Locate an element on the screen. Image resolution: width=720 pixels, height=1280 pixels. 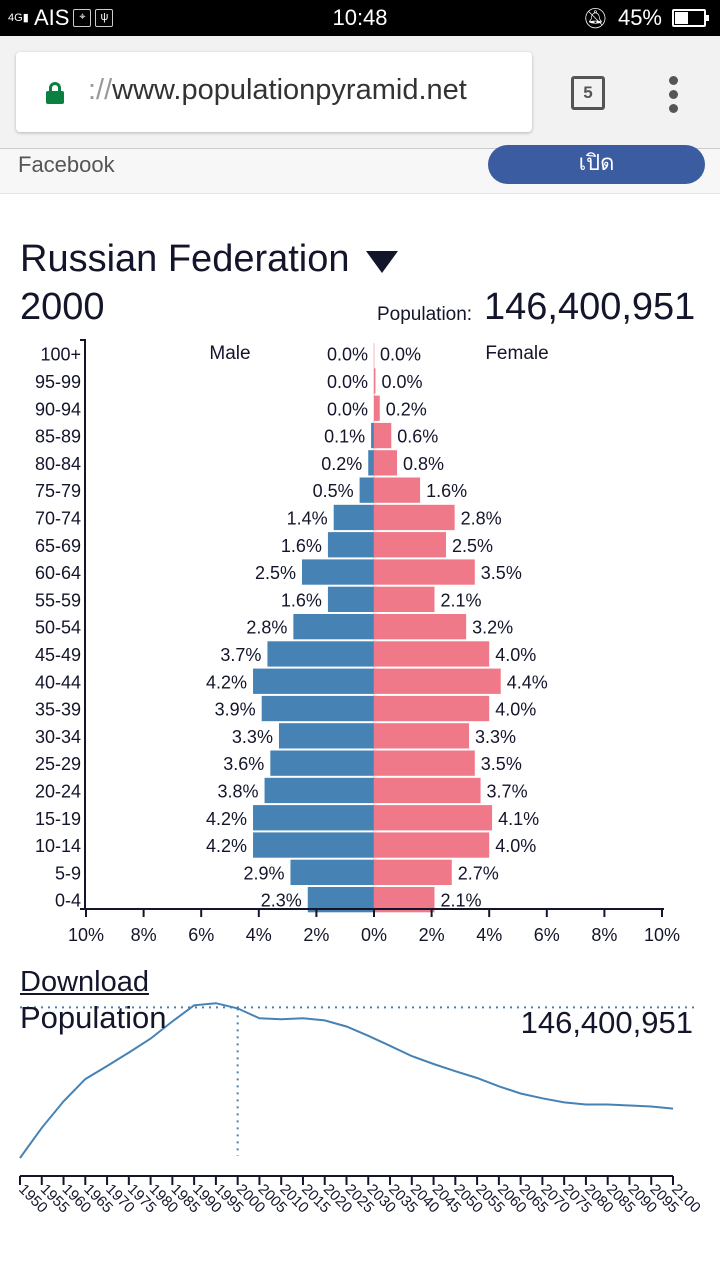
x-tick-label: 4% is located at coordinates (489, 935).